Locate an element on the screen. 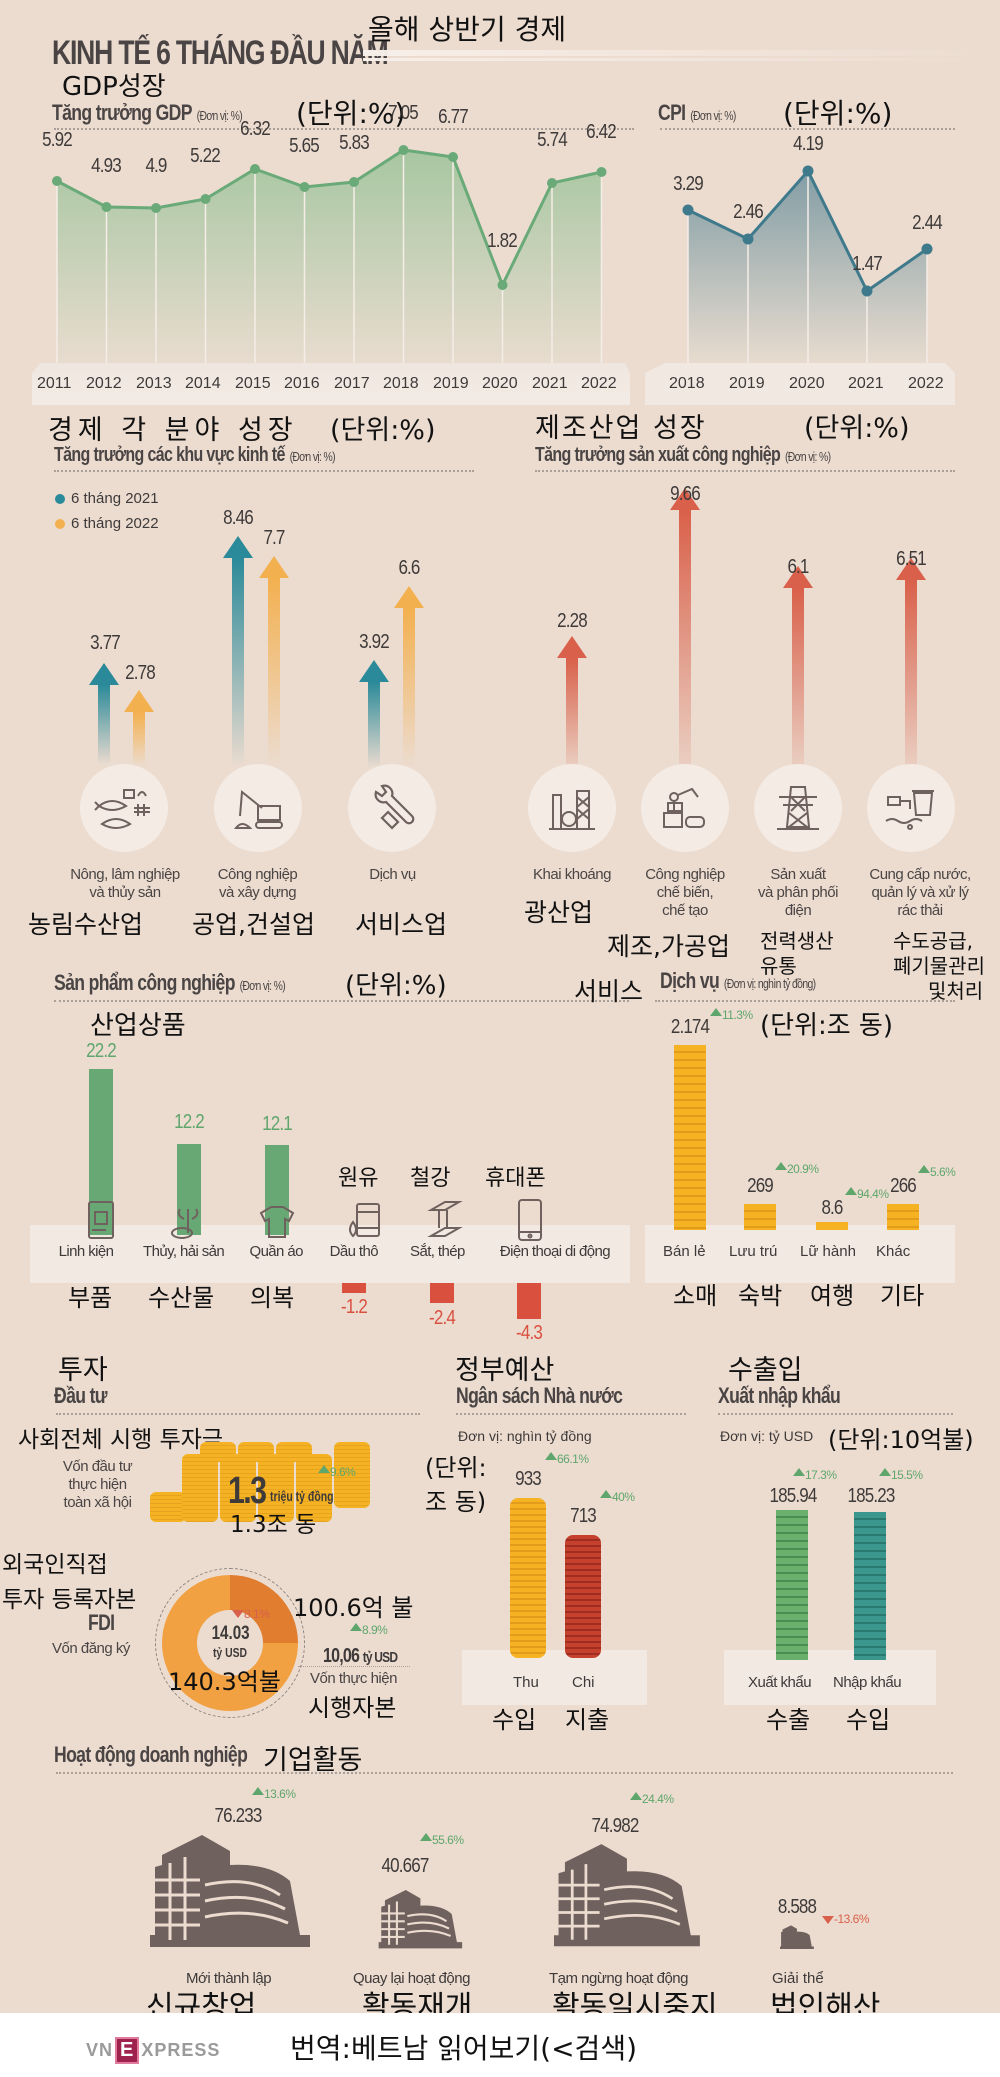 This screenshot has width=1000, height=2077. trade-growth: 17.3% is located at coordinates (815, 1475).